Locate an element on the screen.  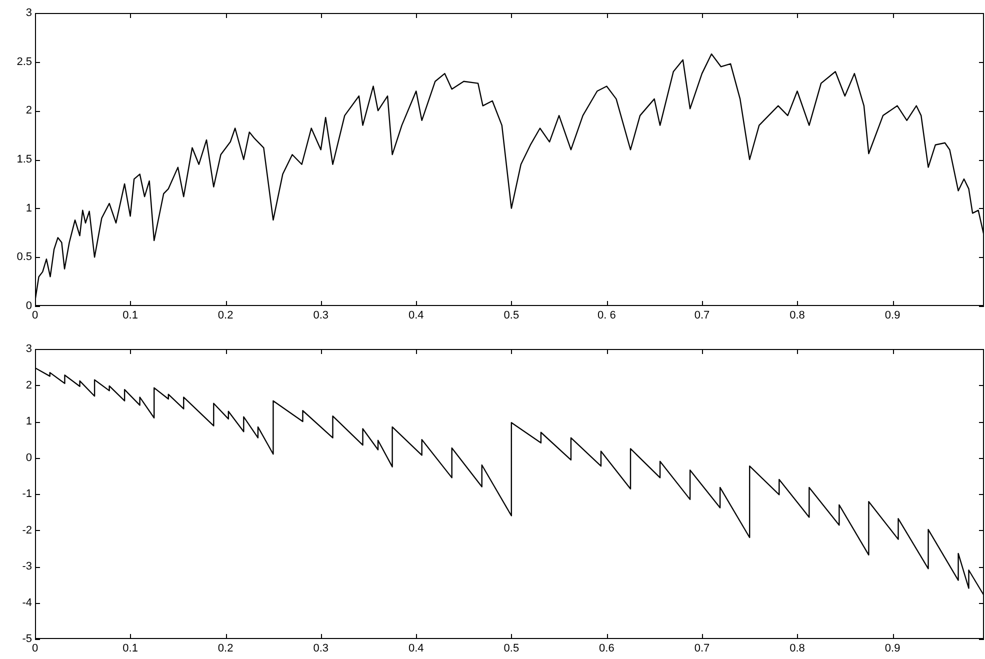
y-tick-label: -5 is located at coordinates (27, 639).